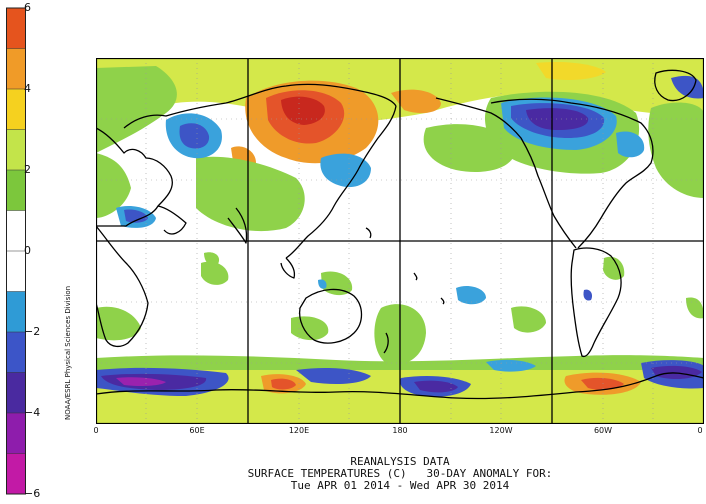 This screenshot has width=706, height=504. What do you see at coordinates (333, 376) in the screenshot?
I see `cold-southern-center-left` at bounding box center [333, 376].